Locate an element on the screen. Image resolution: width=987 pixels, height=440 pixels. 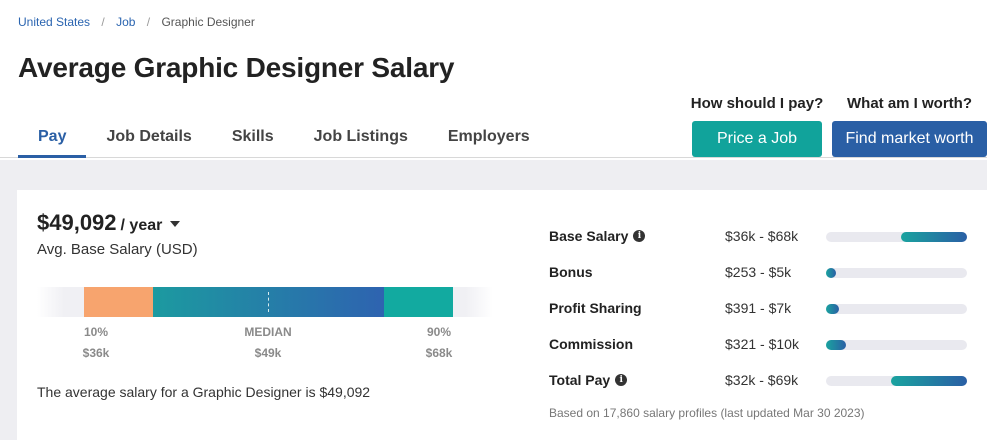
page-title: Average Graphic Designer Salary is located at coordinates (236, 67).